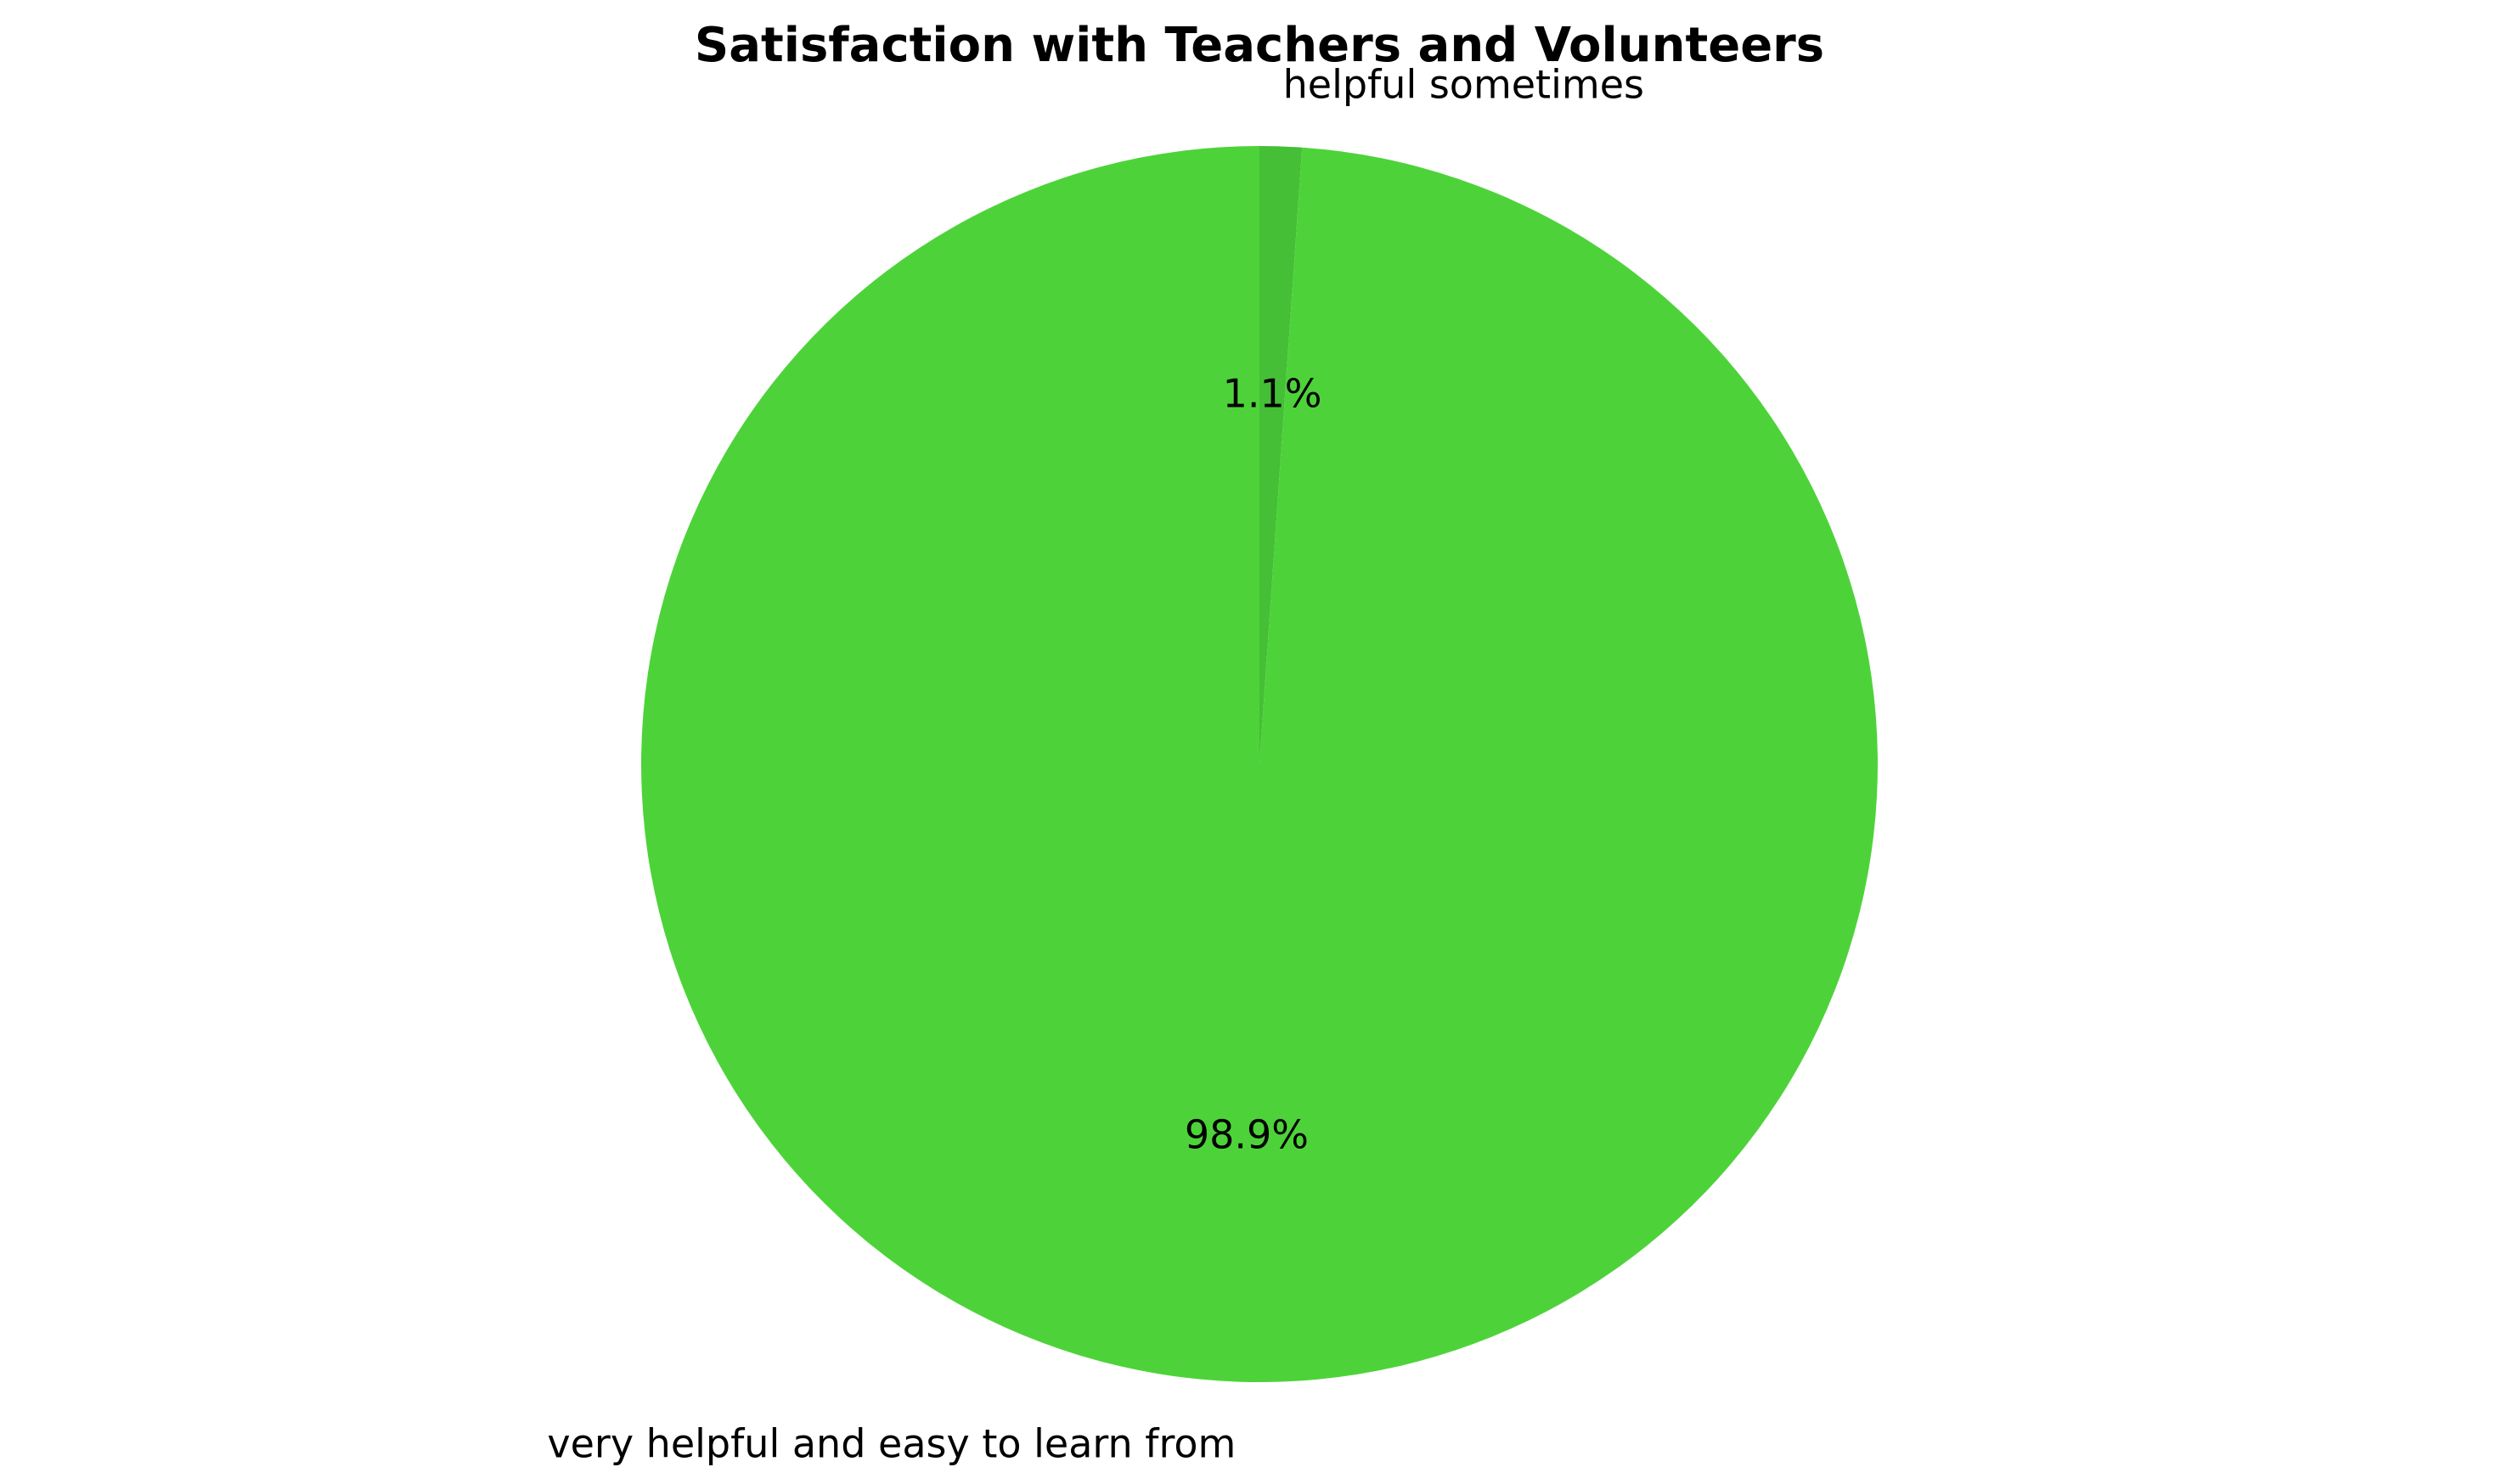 Image resolution: width=2507 pixels, height=1484 pixels. What do you see at coordinates (1247, 1135) in the screenshot?
I see `slice-percent-label: 98.9%` at bounding box center [1247, 1135].